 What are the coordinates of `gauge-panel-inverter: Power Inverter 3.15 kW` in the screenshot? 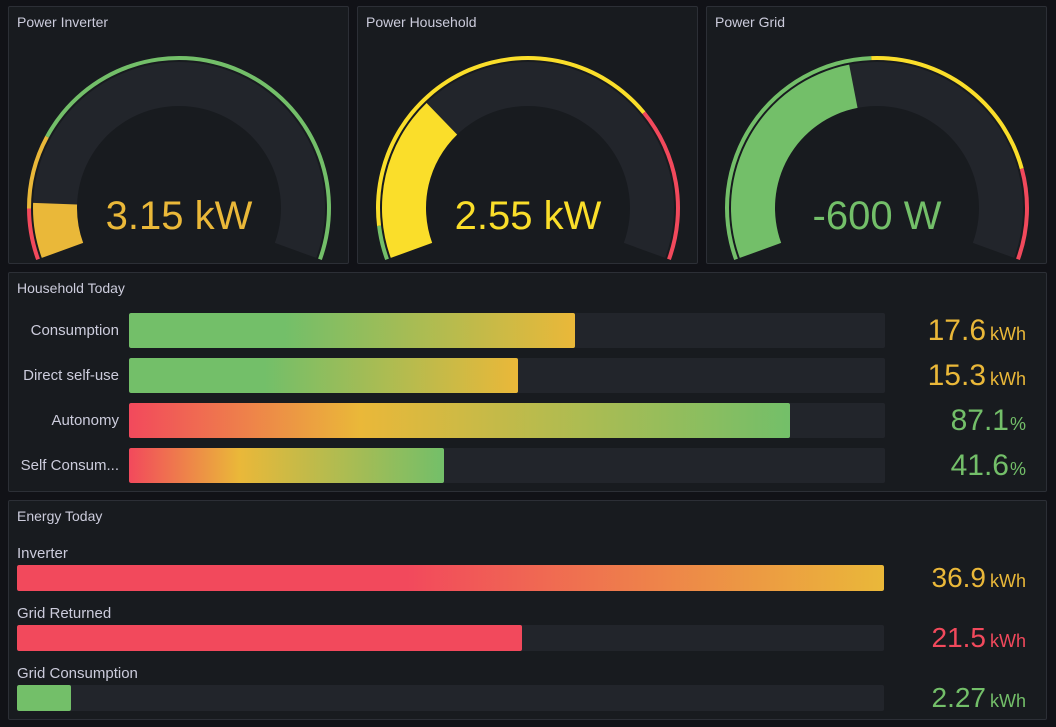 It's located at (178, 135).